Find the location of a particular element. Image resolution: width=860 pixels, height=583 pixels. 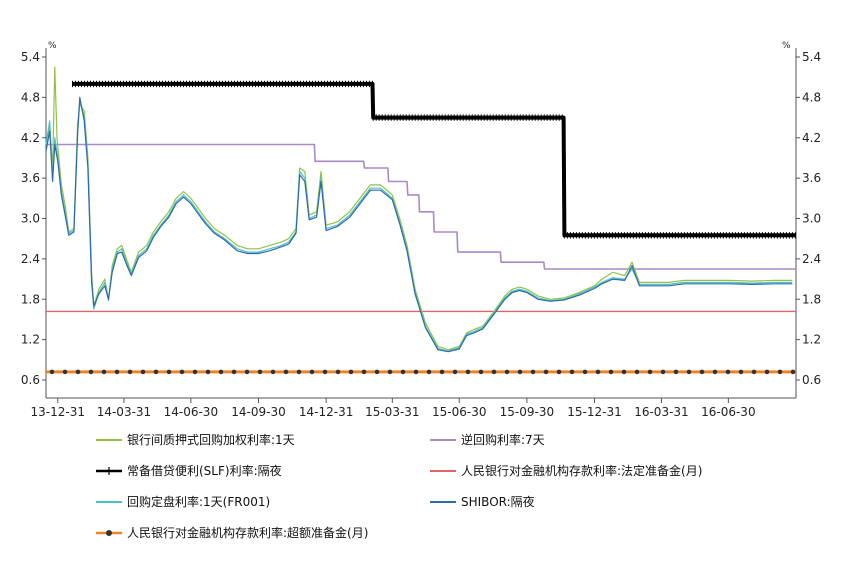

legend-marker is located at coordinates (109, 533).